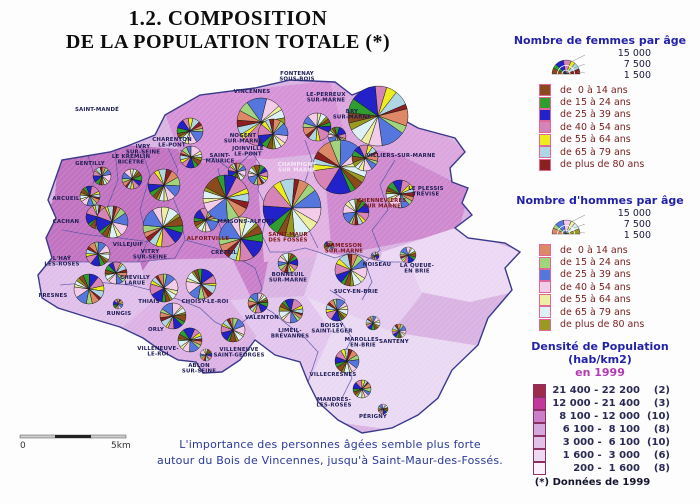 The width and height of the screenshot is (700, 504). What do you see at coordinates (618, 250) in the screenshot?
I see `hommes-class-row: de 0 à 14 ans` at bounding box center [618, 250].